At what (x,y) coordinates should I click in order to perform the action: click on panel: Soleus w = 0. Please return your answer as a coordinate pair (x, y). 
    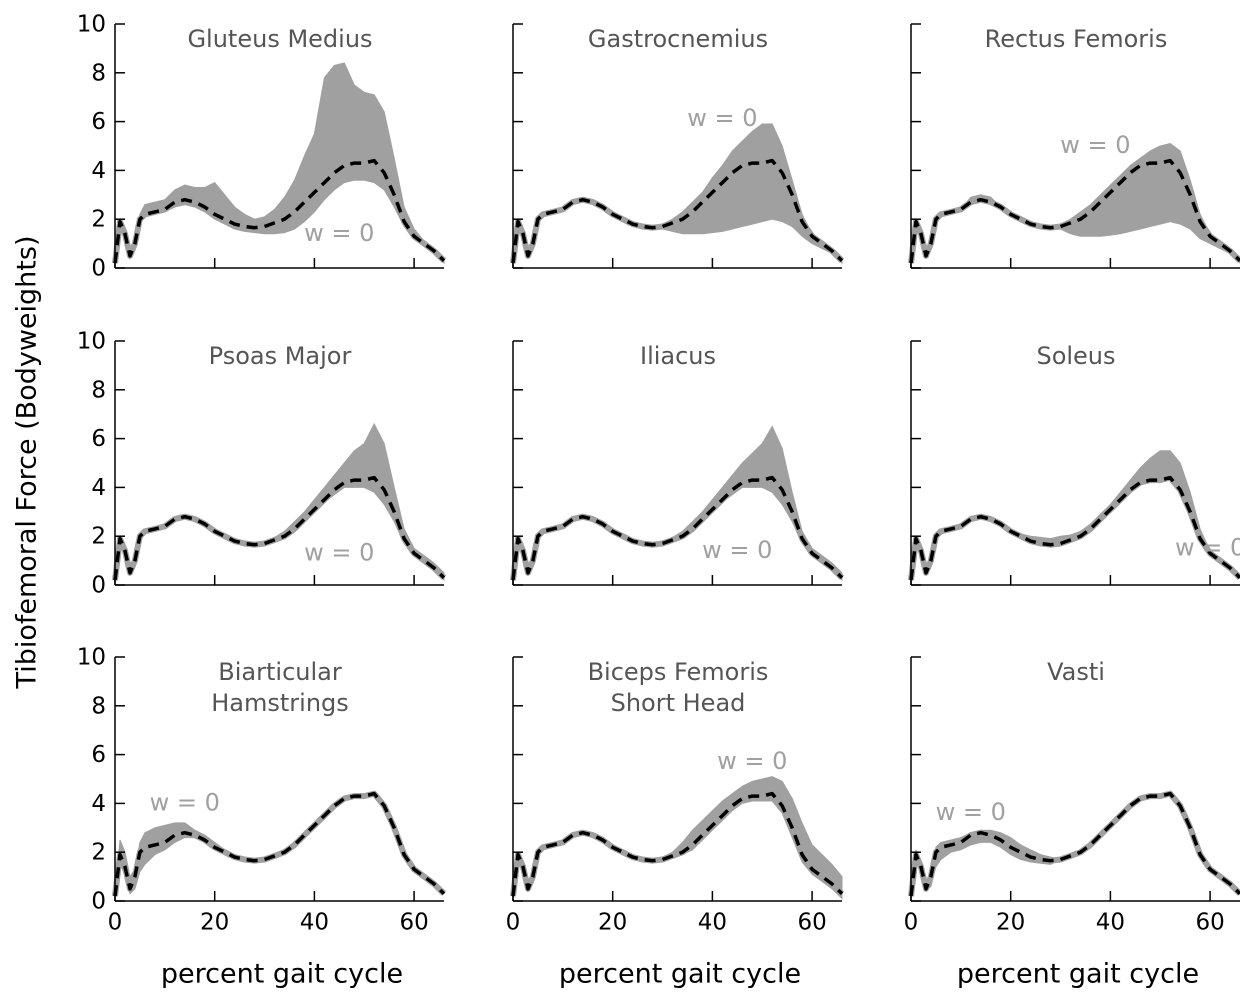
    Looking at the image, I should click on (1074, 463).